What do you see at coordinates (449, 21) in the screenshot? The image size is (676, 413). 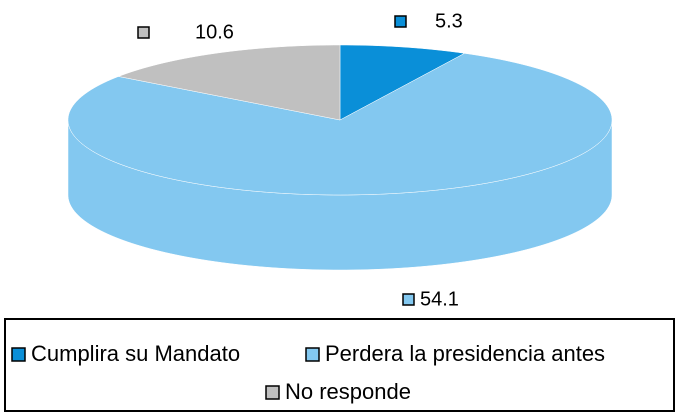 I see `data-label: 5.3` at bounding box center [449, 21].